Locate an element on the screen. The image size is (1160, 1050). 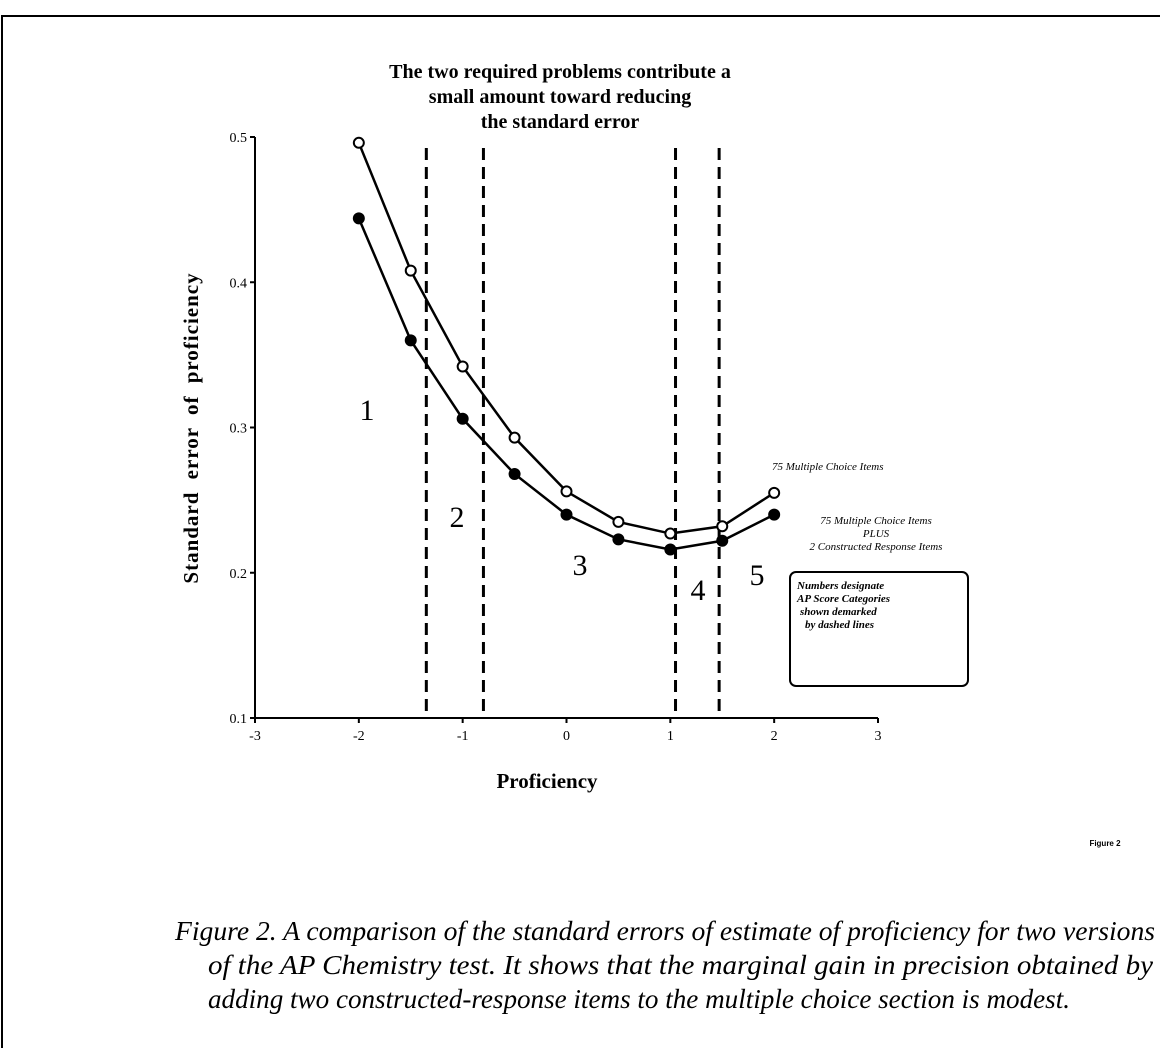
region-label: 1 is located at coordinates (367, 410).